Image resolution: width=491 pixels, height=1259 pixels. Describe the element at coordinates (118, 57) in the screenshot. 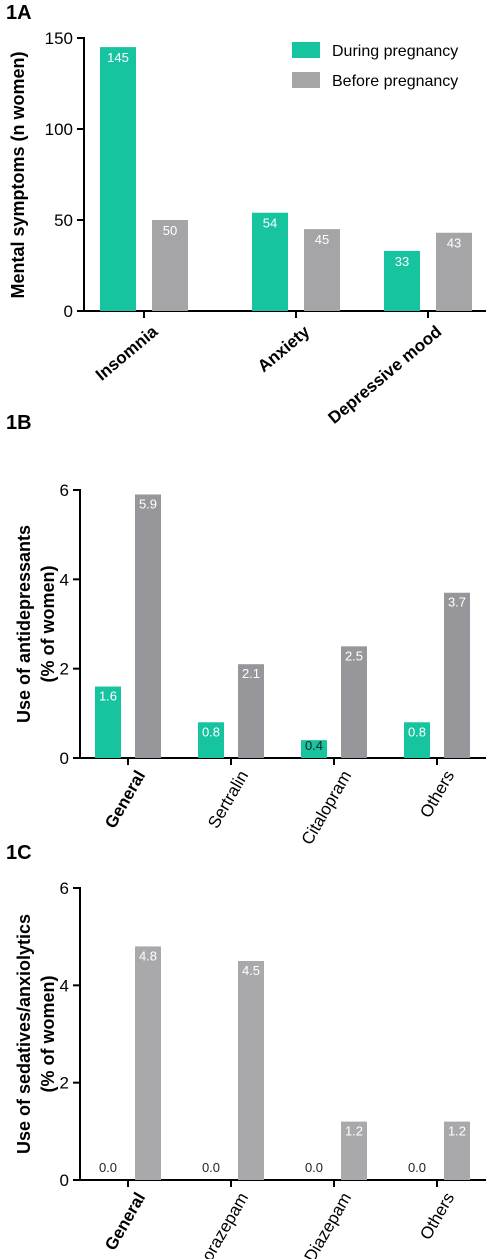

I see `data-label: 145` at that location.